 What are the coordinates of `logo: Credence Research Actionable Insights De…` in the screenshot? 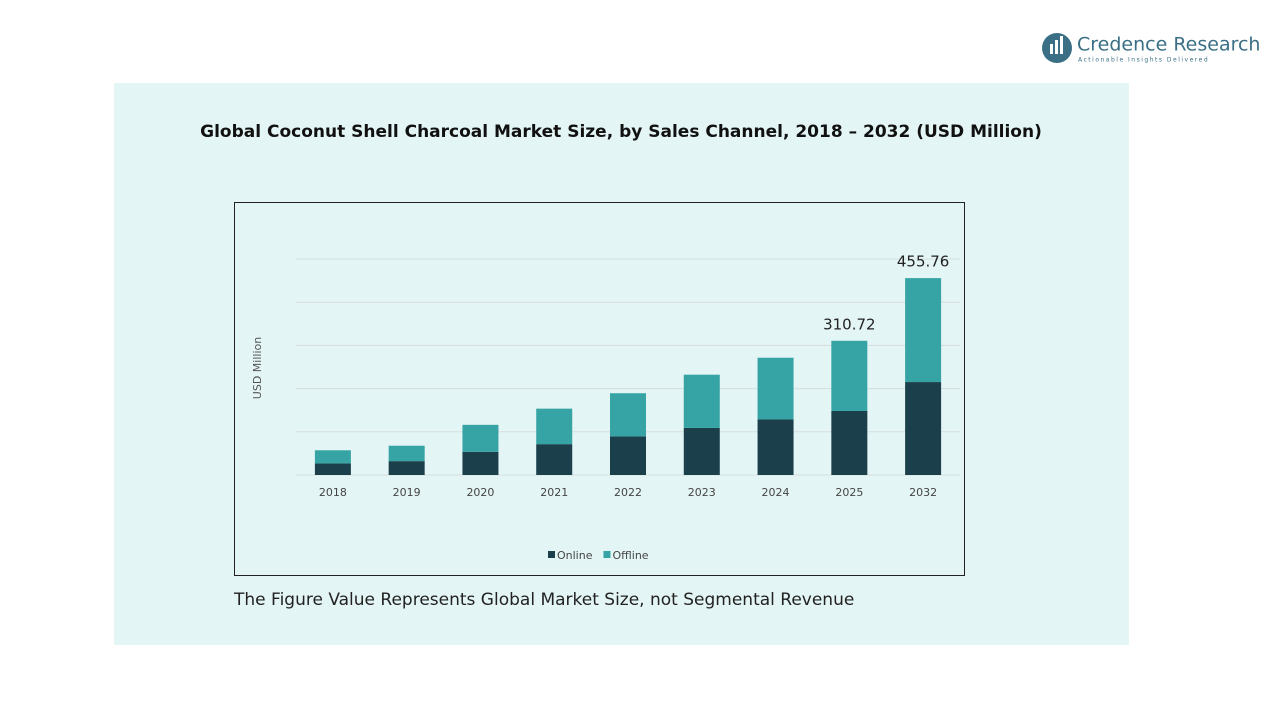 It's located at (1151, 48).